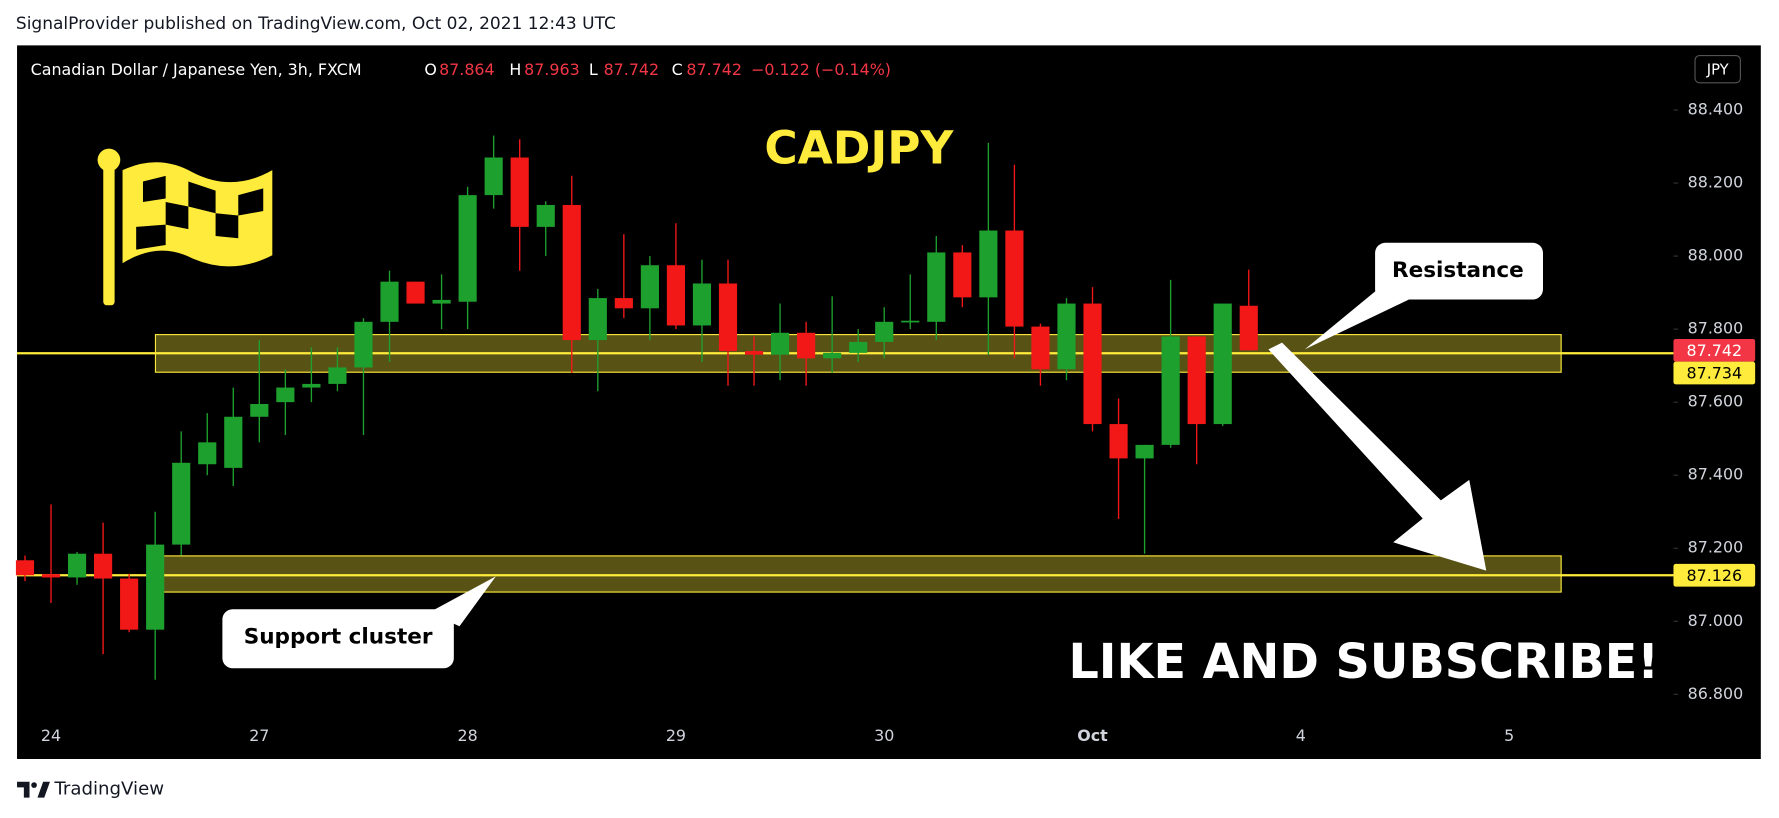 Image resolution: width=1779 pixels, height=818 pixels. Describe the element at coordinates (1716, 401) in the screenshot. I see `y-tick-label: 87.600` at that location.